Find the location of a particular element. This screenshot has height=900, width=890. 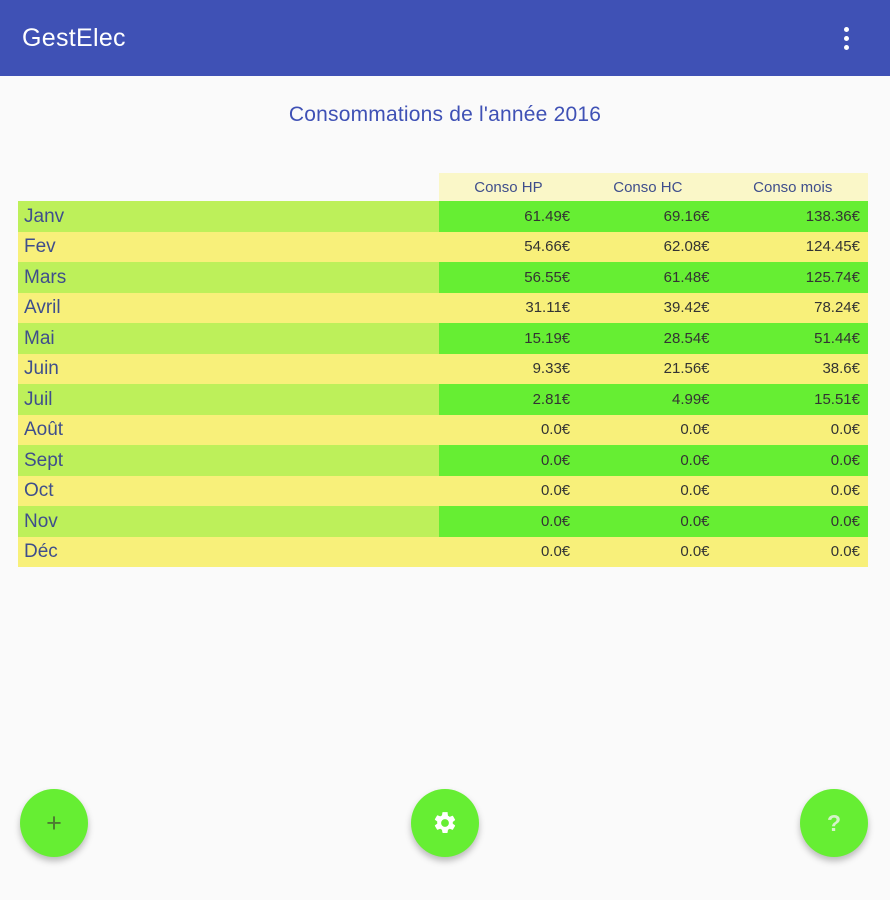

month-cell: Nov is located at coordinates (228, 521).